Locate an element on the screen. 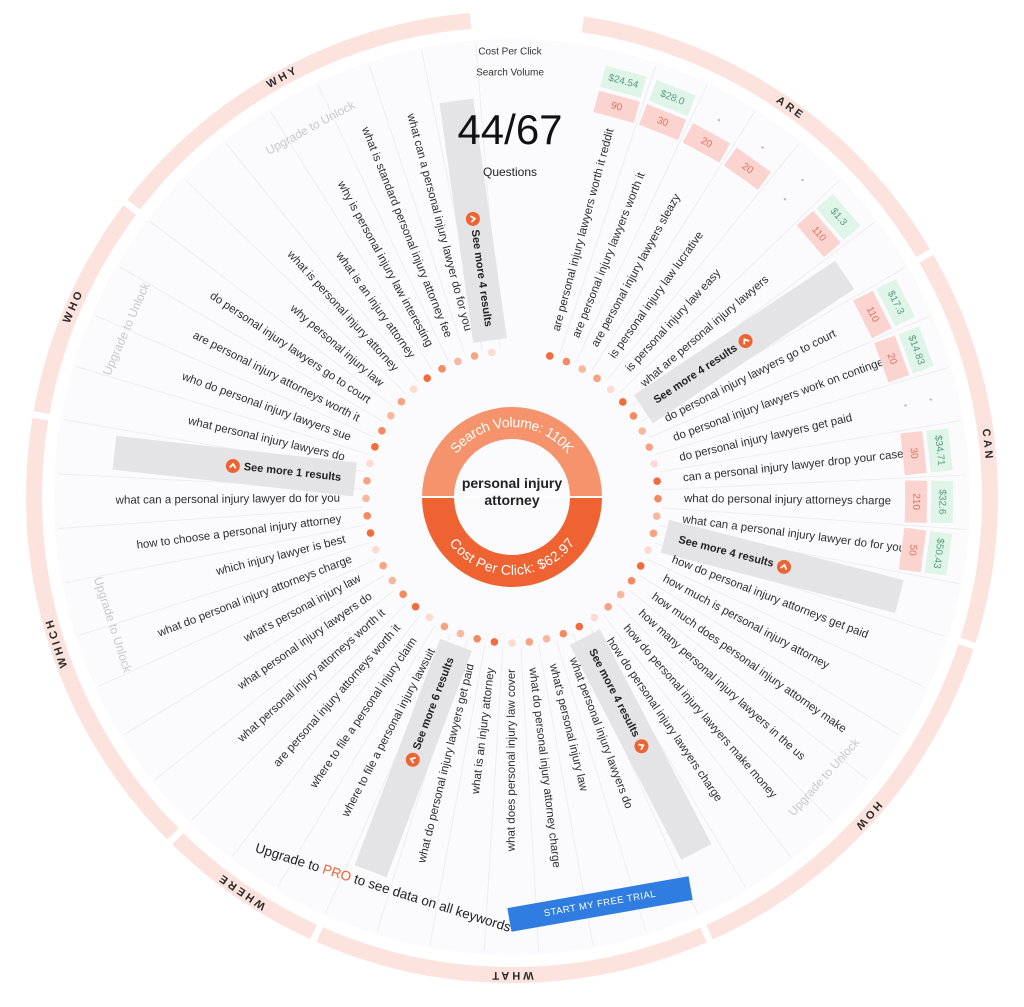 This screenshot has height=1007, width=1024. volume-badge: 210 is located at coordinates (916, 501).